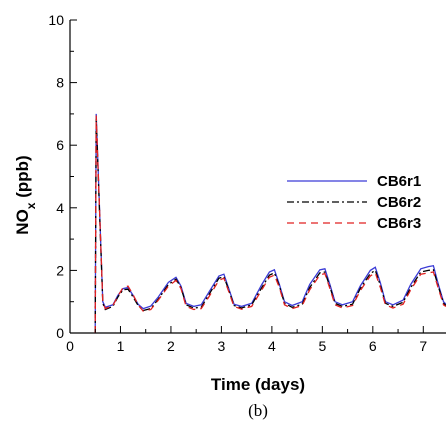 The width and height of the screenshot is (446, 435). Describe the element at coordinates (272, 346) in the screenshot. I see `x-tick-label: 4` at that location.